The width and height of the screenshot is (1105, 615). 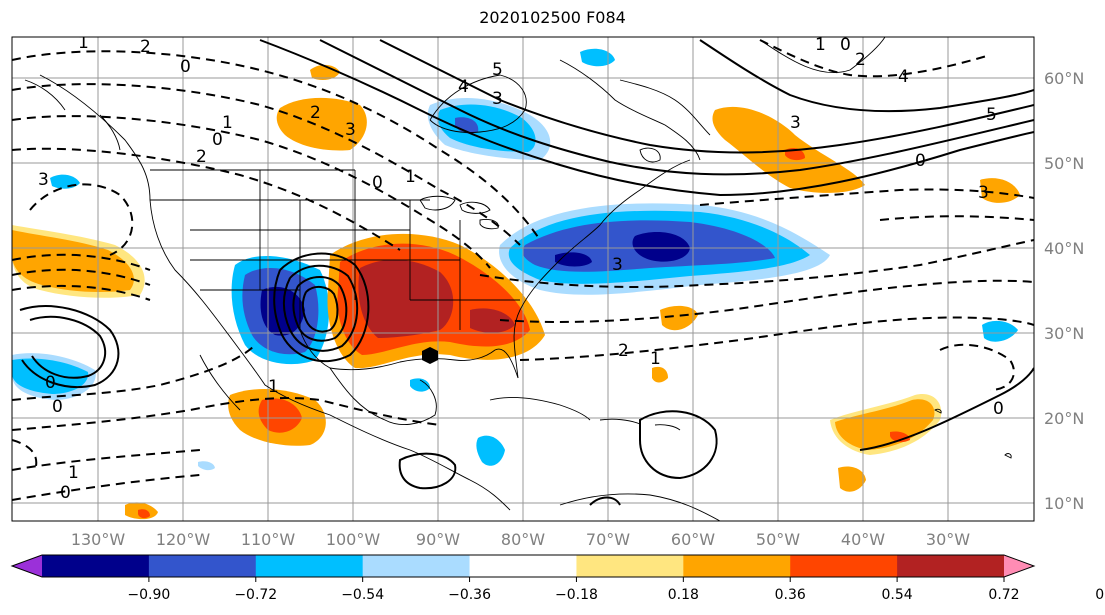 I want to click on storm-center-marker, so click(x=430, y=355).